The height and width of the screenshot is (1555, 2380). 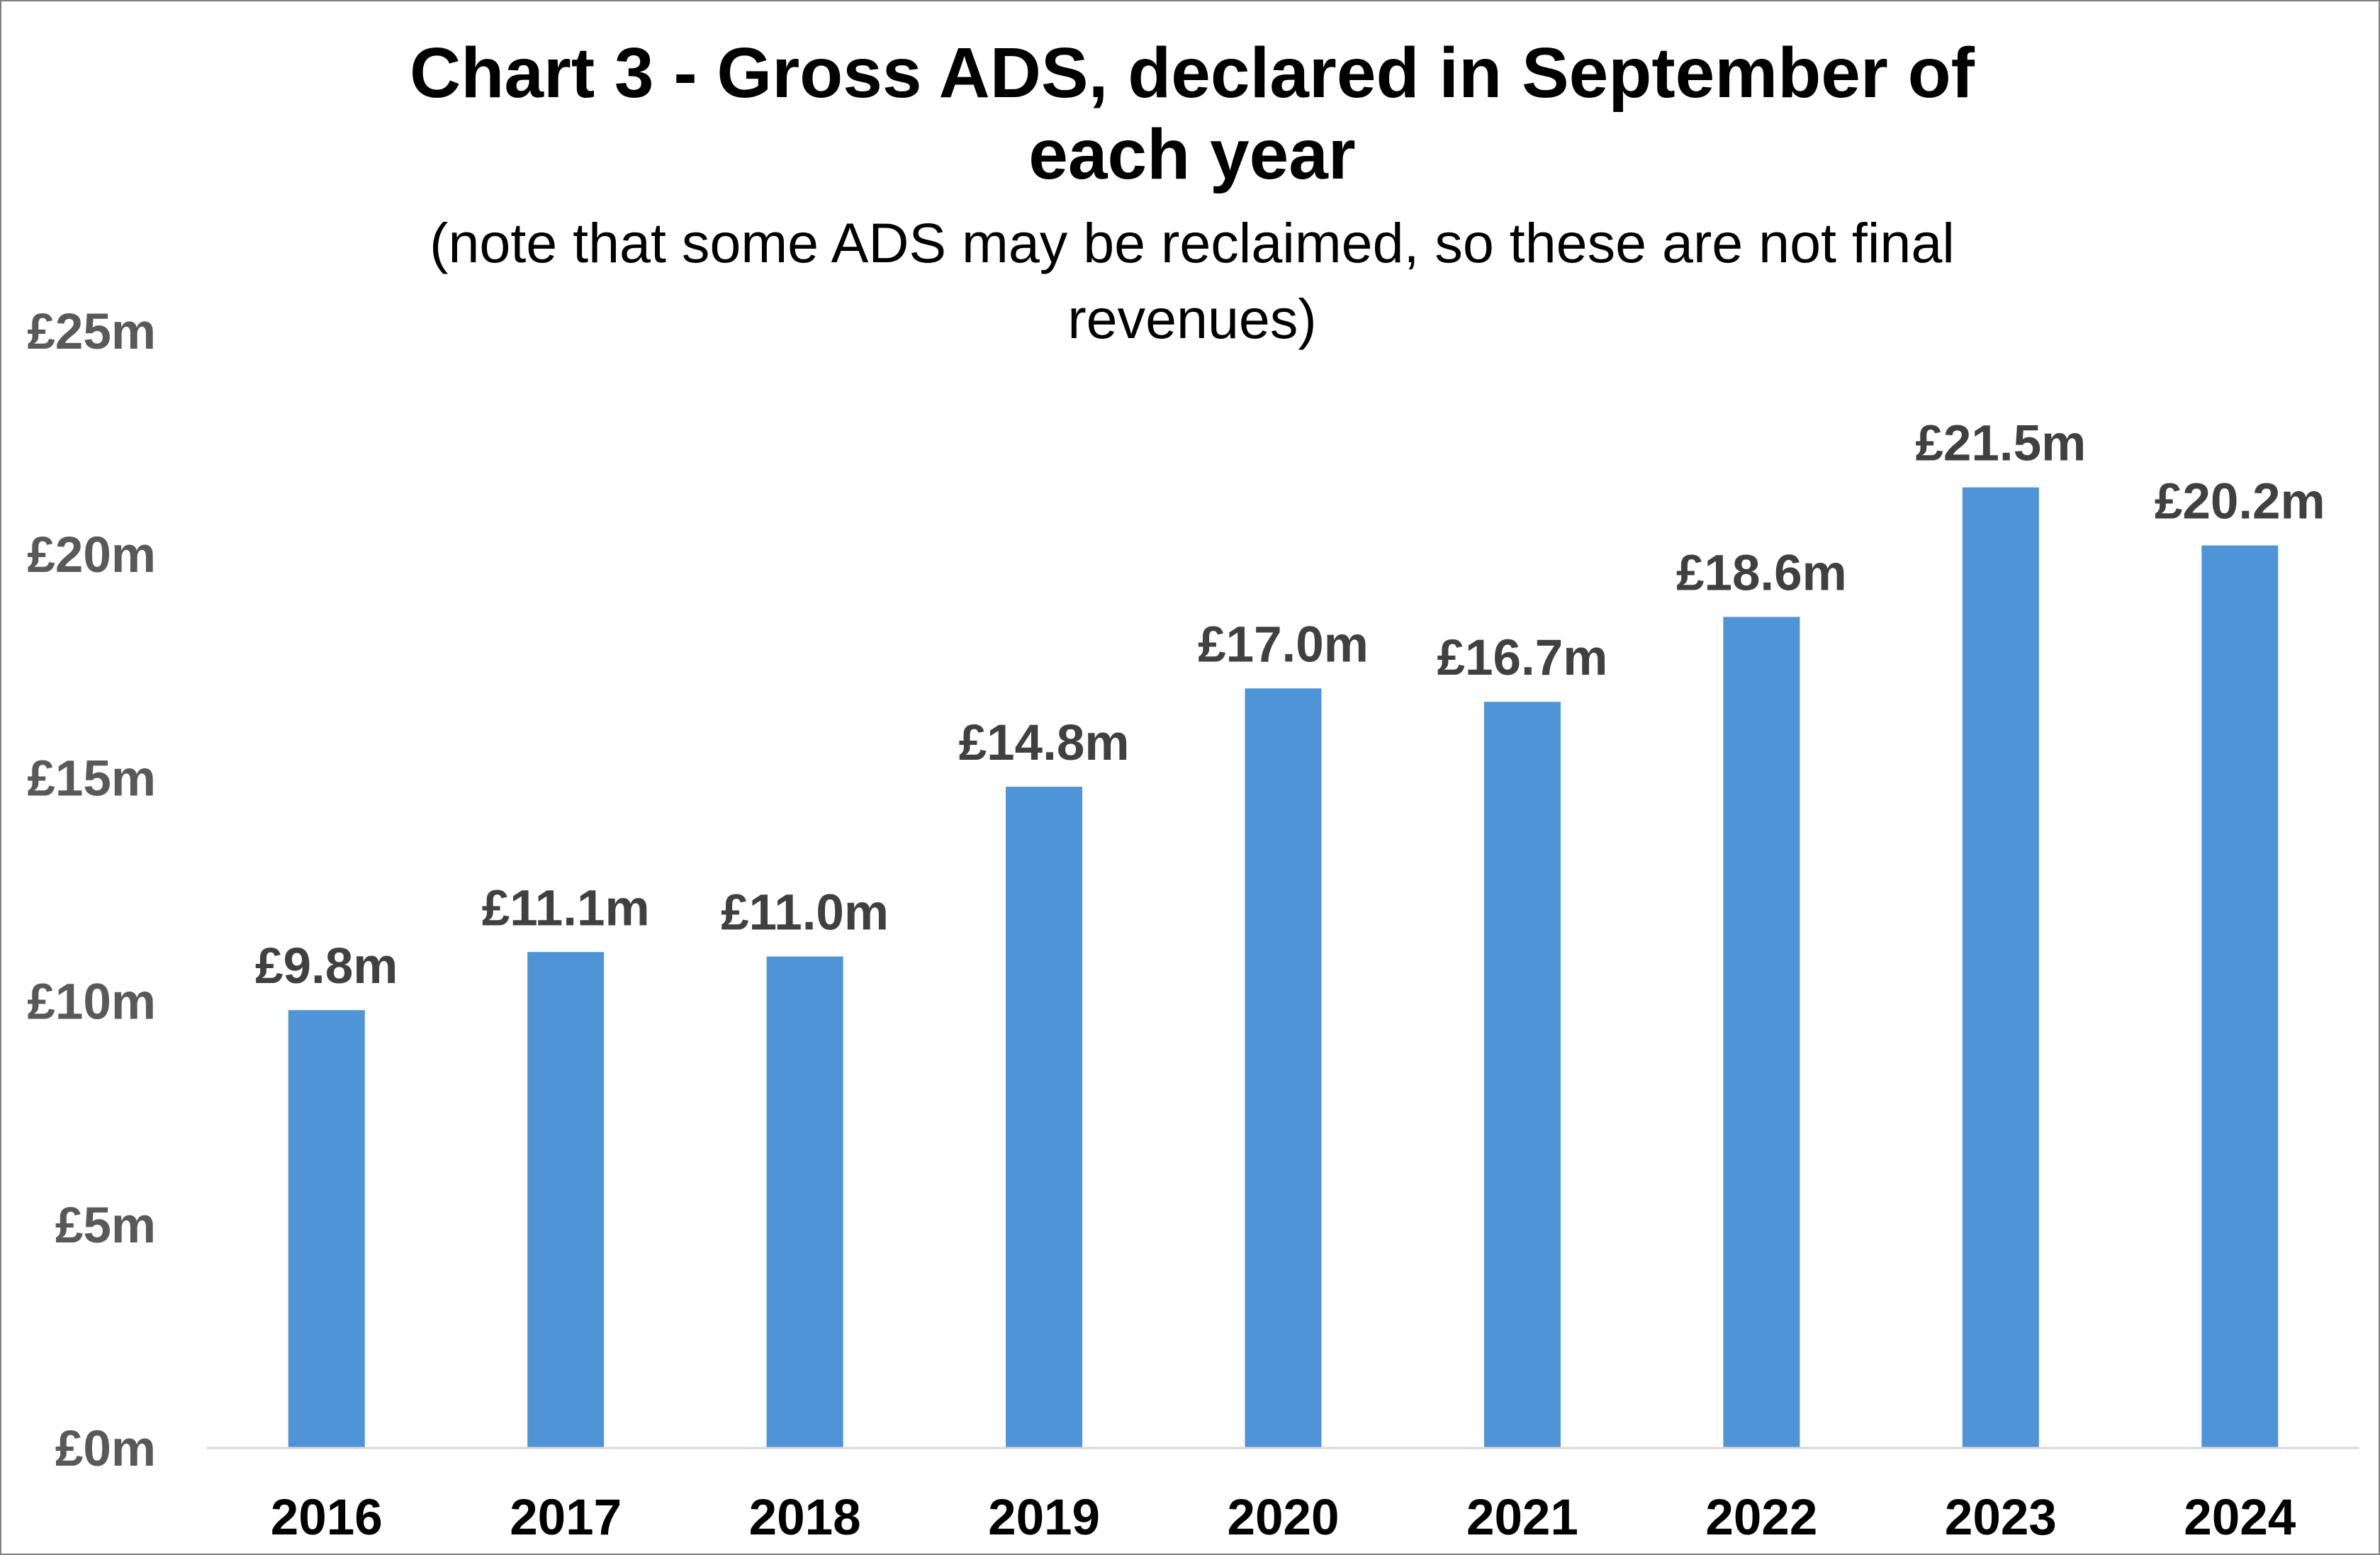 I want to click on x-tick-label-2016: 2016, so click(x=327, y=1518).